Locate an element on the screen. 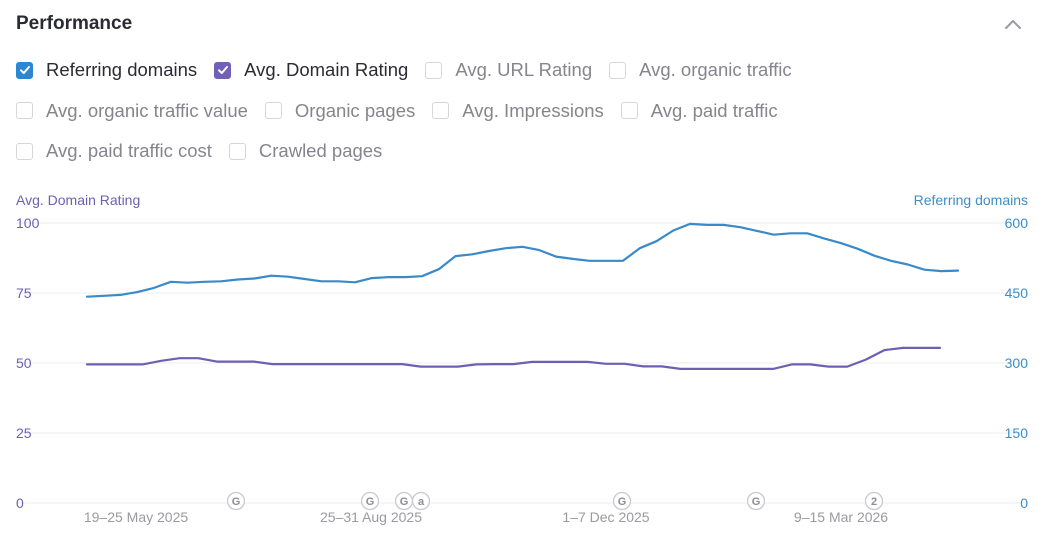 This screenshot has width=1044, height=540. checkbox-avg-paid-traffic is located at coordinates (629, 110).